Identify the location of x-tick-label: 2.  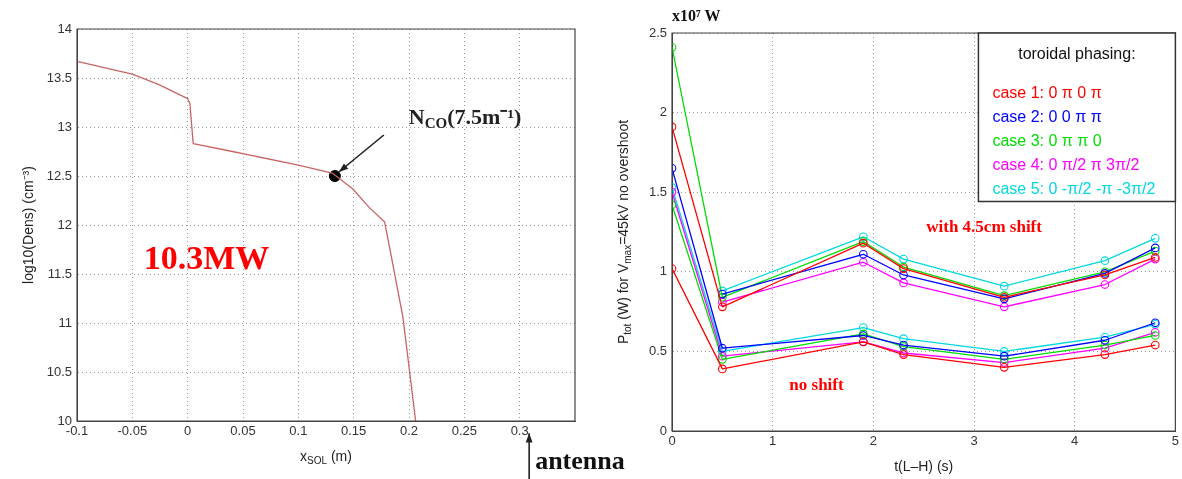
(873, 441).